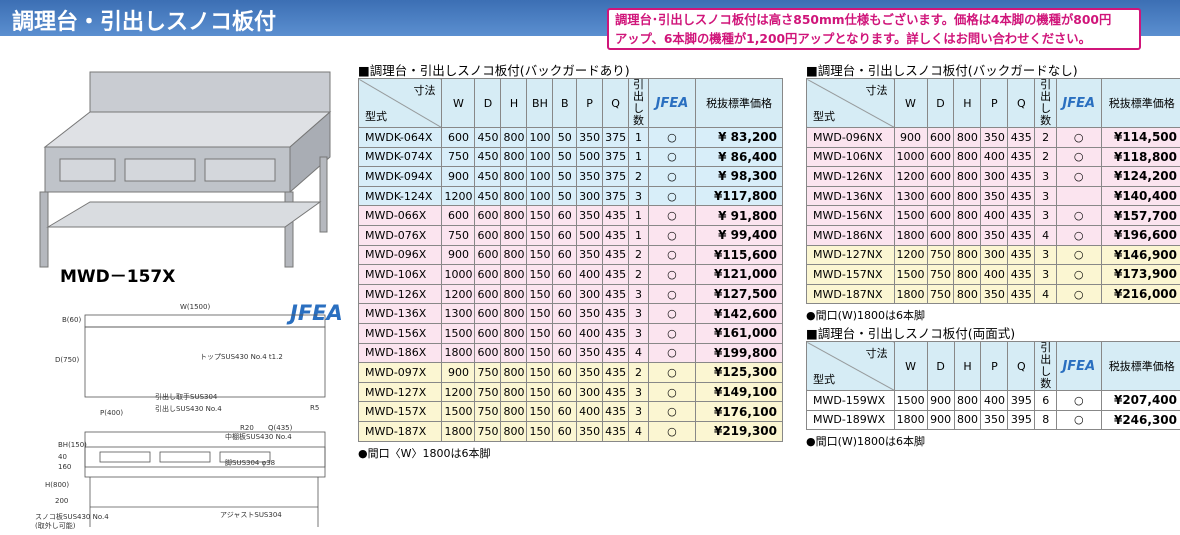 The image size is (1180, 535). What do you see at coordinates (1140, 420) in the screenshot?
I see `value-cell: ¥246,300` at bounding box center [1140, 420].